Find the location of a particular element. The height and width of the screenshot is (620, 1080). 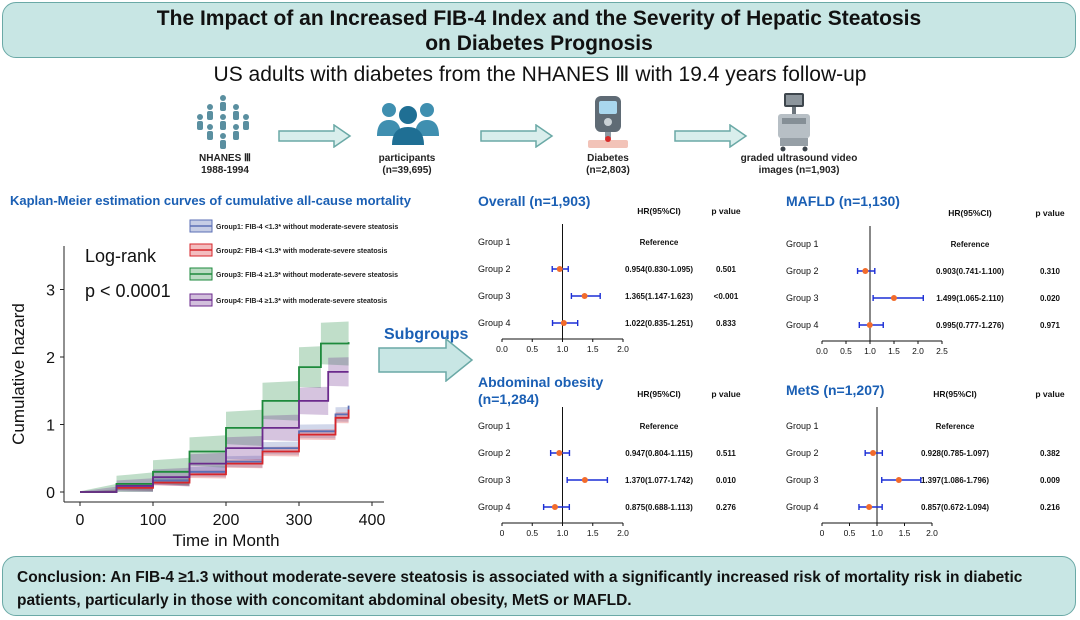

forest-p-value: <0.001 is located at coordinates (726, 296).